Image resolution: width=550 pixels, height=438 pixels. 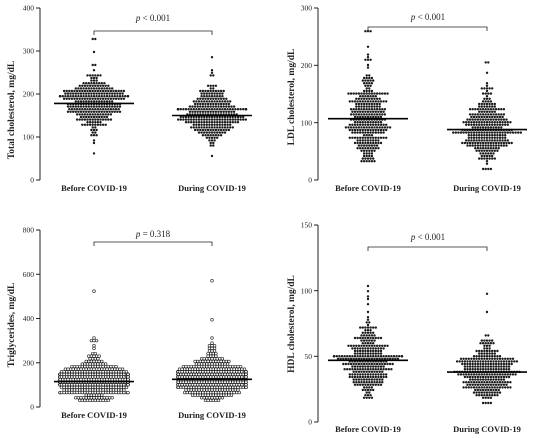 I want to click on significance-bracket, so click(x=427, y=248).